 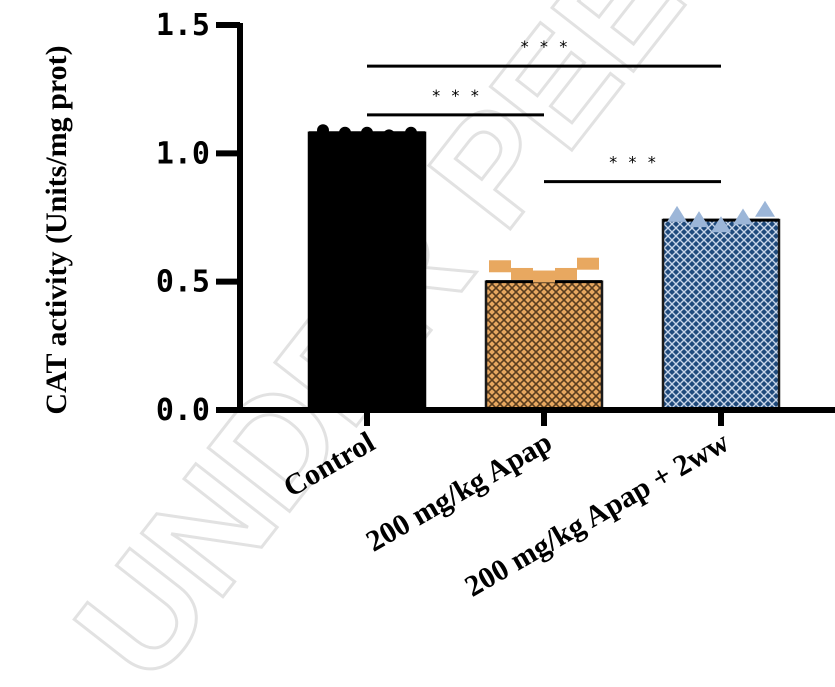 I want to click on significance-label-2: * * *, so click(x=455, y=95).